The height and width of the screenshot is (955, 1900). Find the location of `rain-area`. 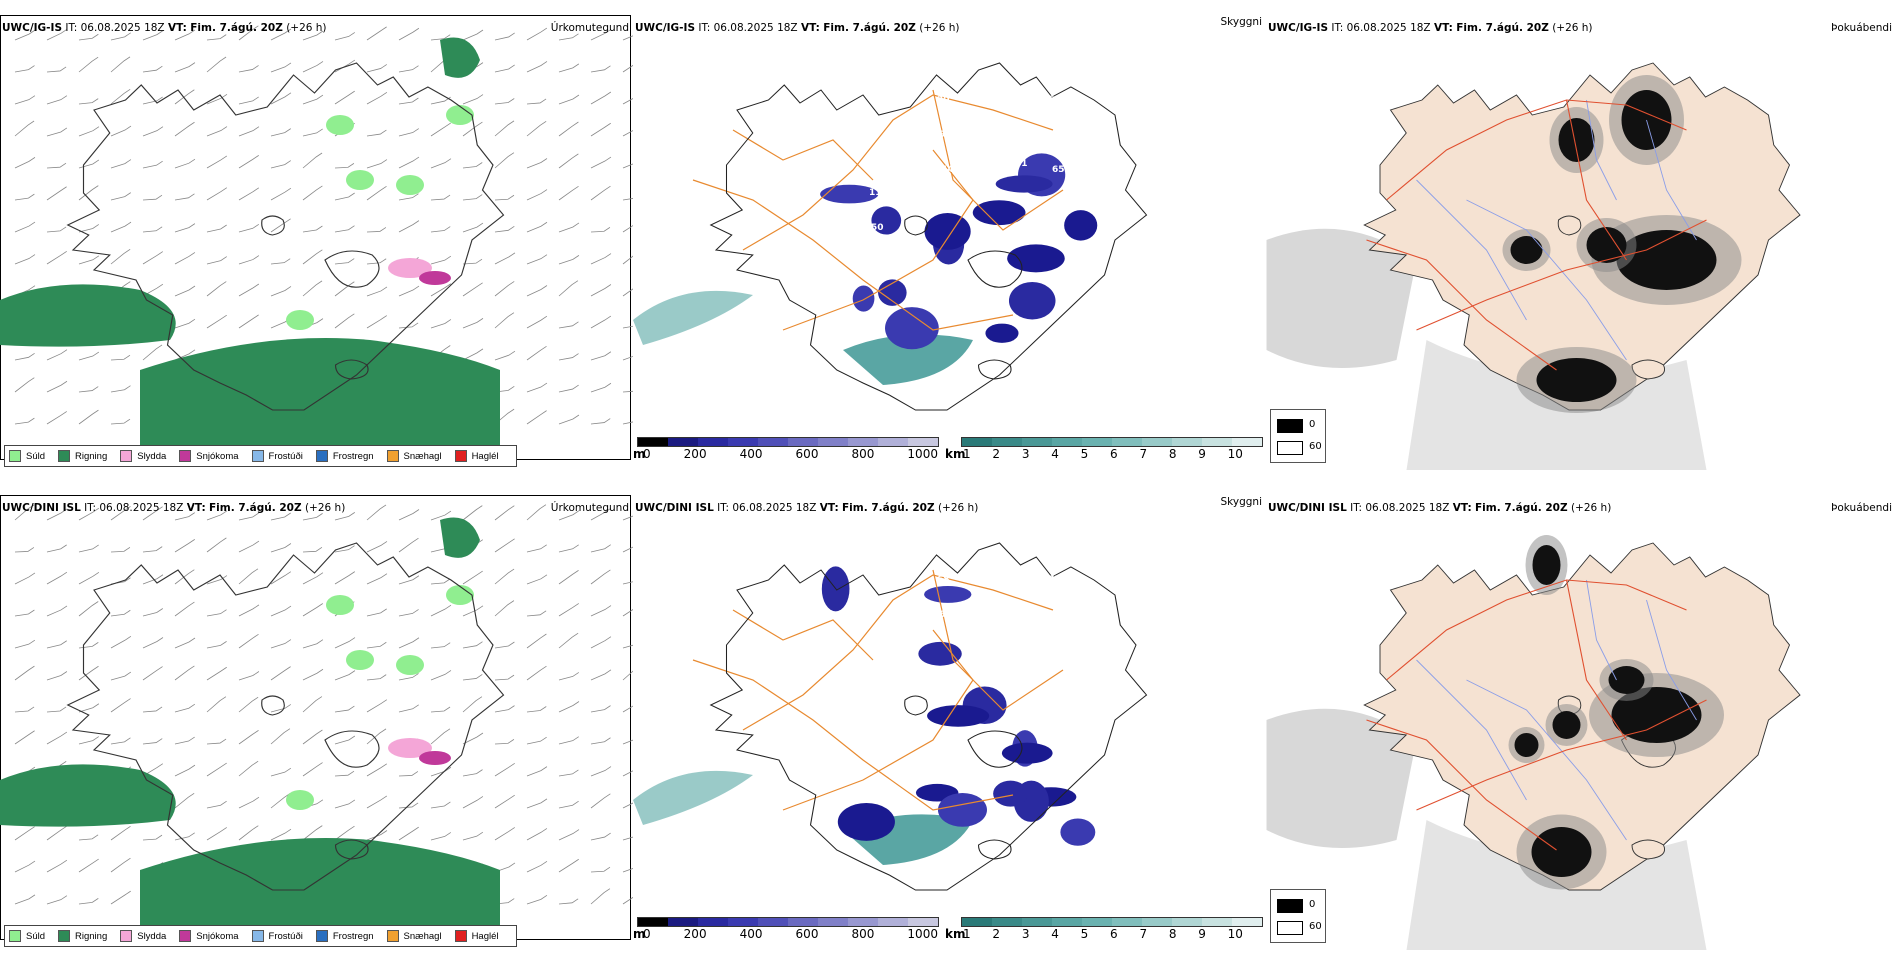

rain-area is located at coordinates (88, 315).